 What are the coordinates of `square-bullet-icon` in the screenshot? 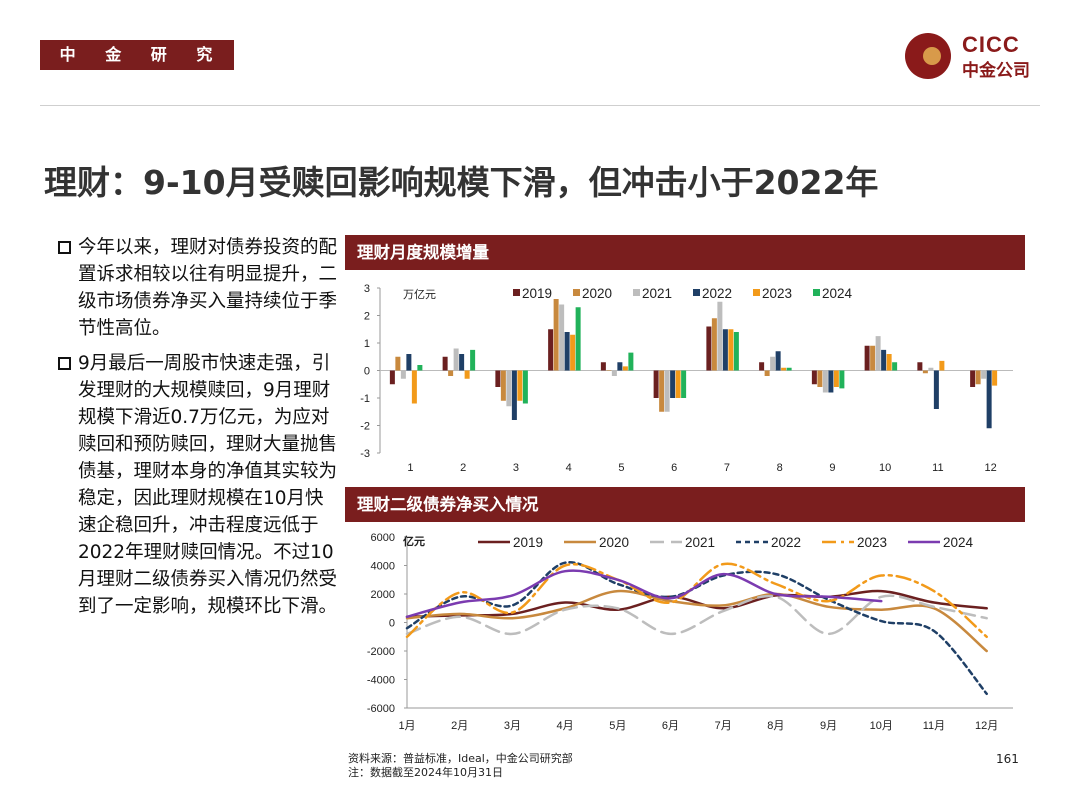 It's located at (64, 363).